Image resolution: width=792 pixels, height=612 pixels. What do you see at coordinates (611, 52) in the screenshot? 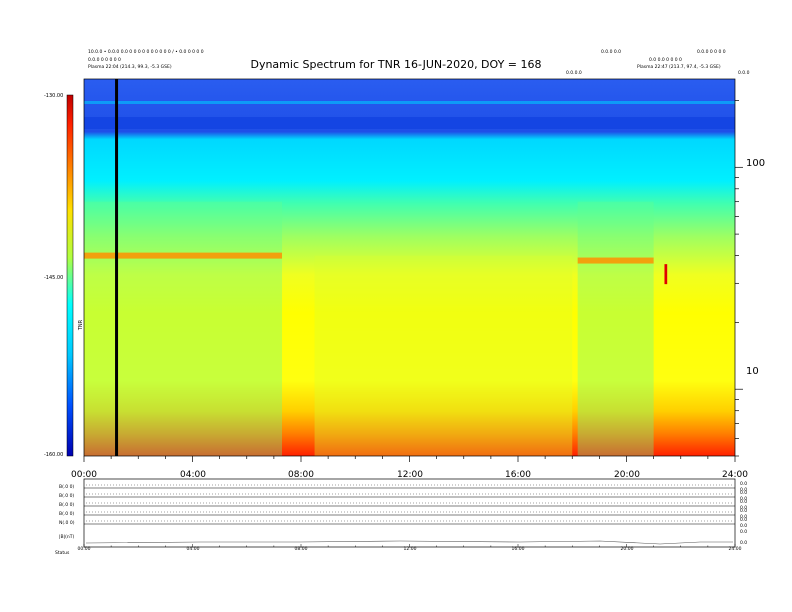
I see `header-right-line1: 0.0.0 0.0` at bounding box center [611, 52].